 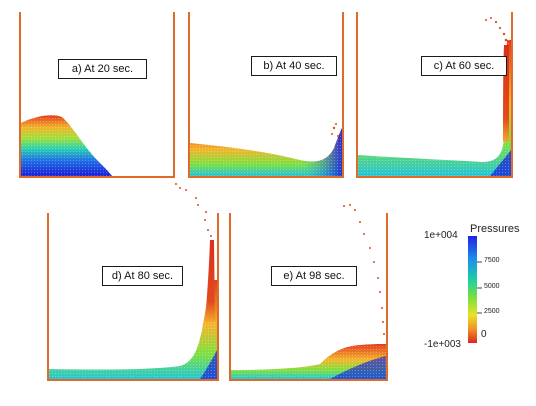 I want to click on wall-jet, so click(x=210, y=281).